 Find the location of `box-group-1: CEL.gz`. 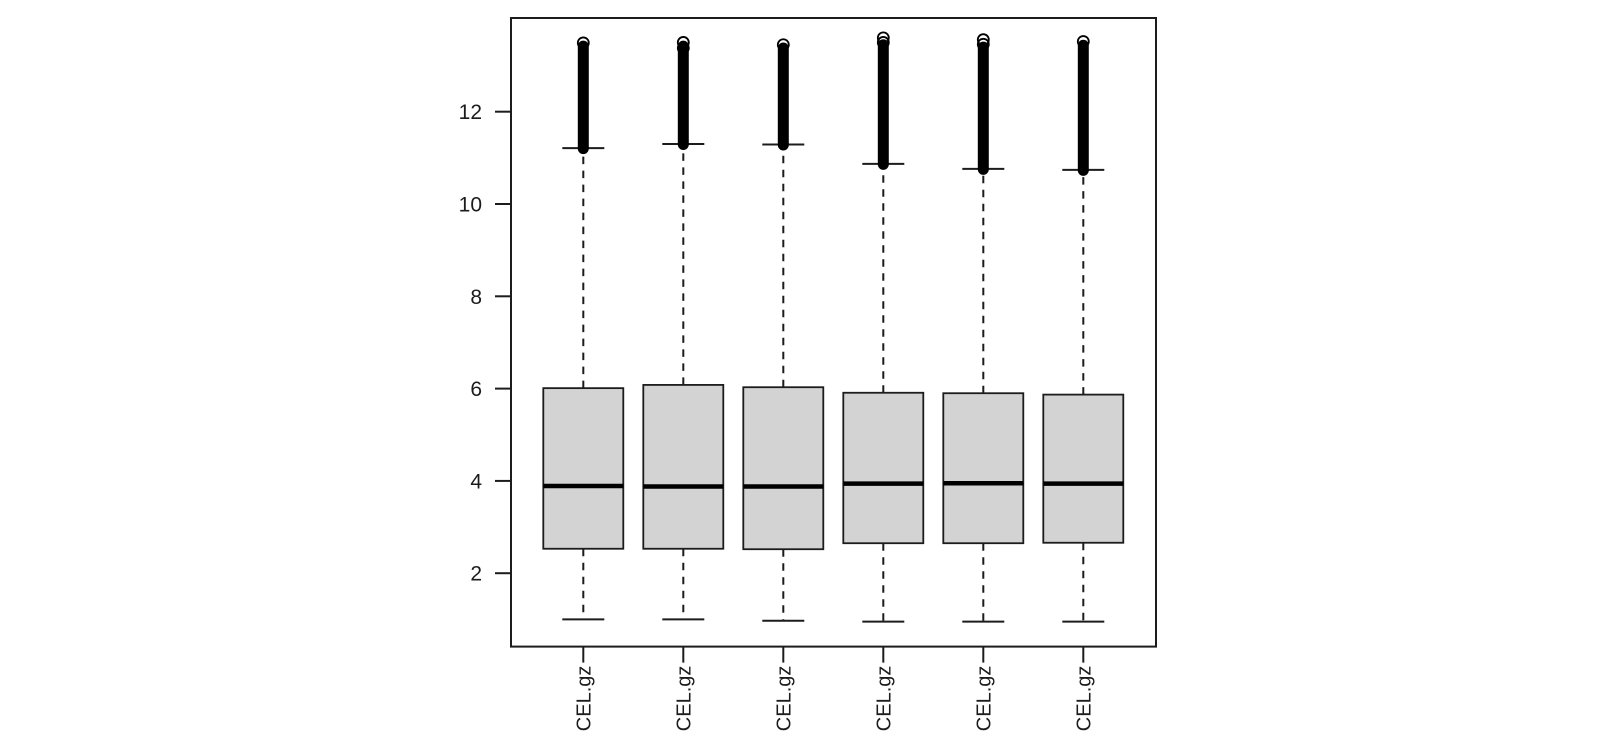

box-group-1: CEL.gz is located at coordinates (583, 384).